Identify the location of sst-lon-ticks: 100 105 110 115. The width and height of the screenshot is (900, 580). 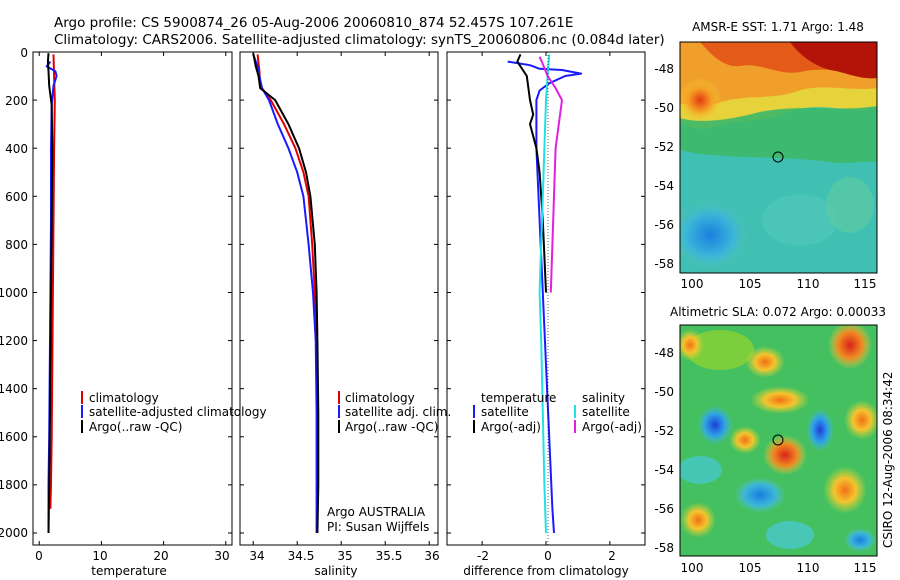
(779, 284).